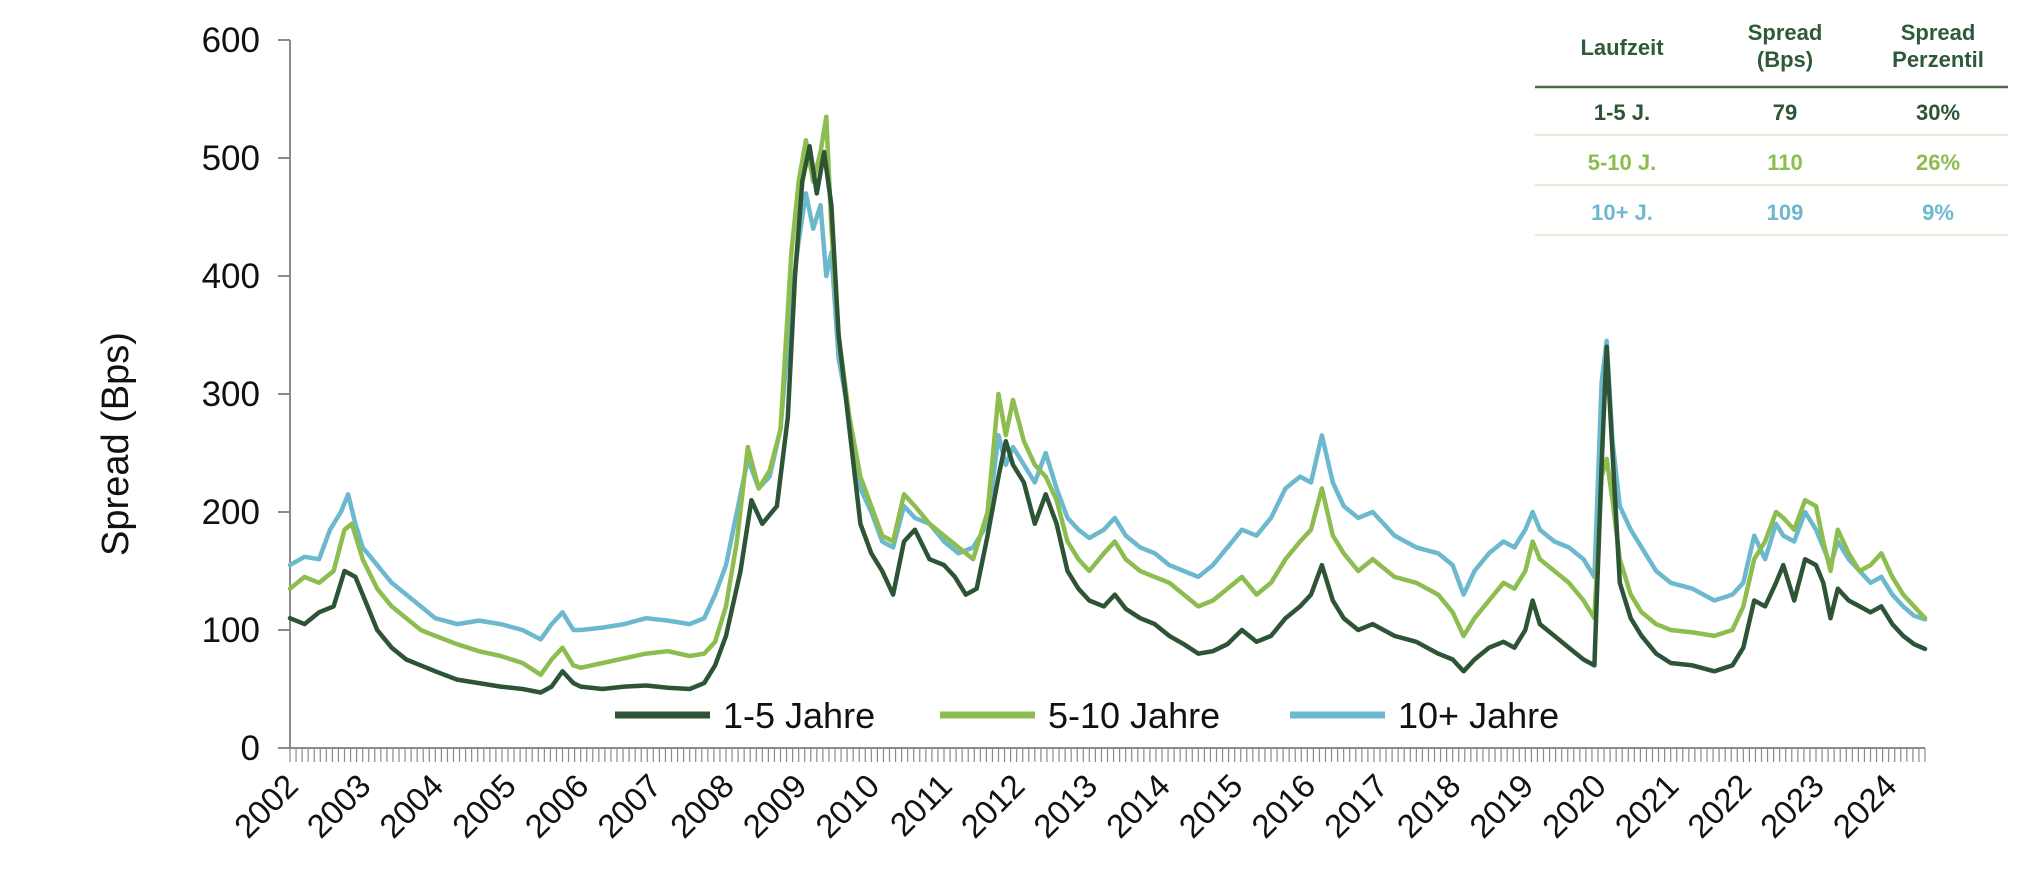  Describe the element at coordinates (1938, 112) in the screenshot. I see `table-cell-perzentil: 30%` at that location.